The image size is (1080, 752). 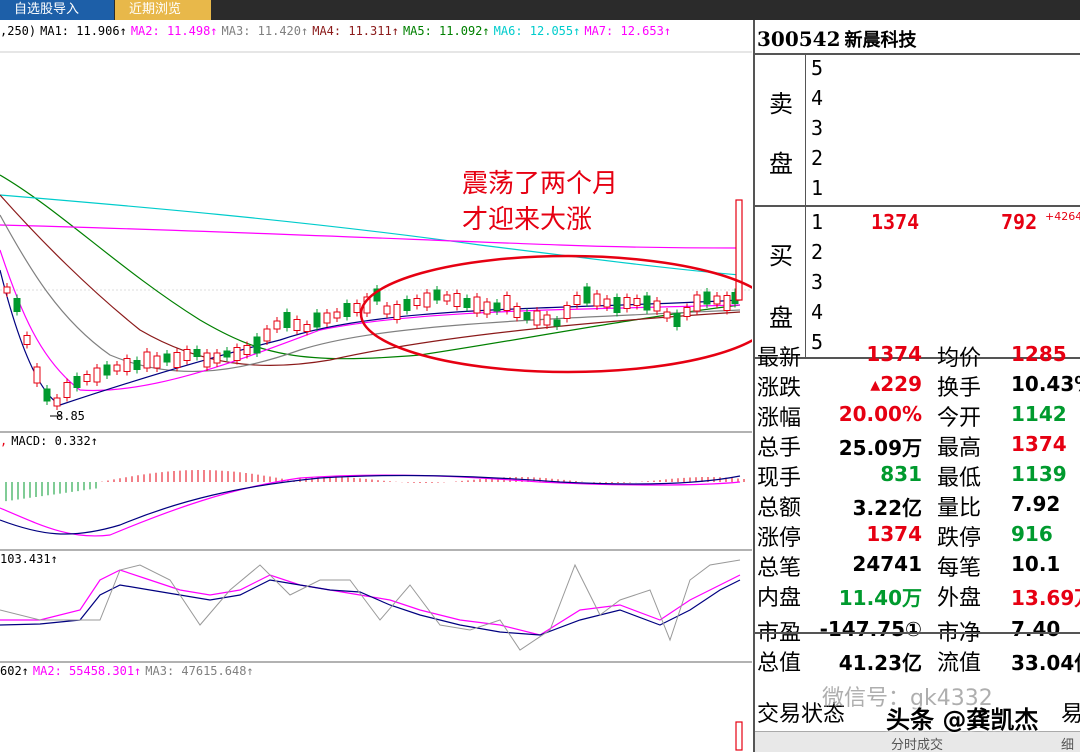 What do you see at coordinates (959, 418) in the screenshot?
I see `quote-label: 今开` at bounding box center [959, 418].